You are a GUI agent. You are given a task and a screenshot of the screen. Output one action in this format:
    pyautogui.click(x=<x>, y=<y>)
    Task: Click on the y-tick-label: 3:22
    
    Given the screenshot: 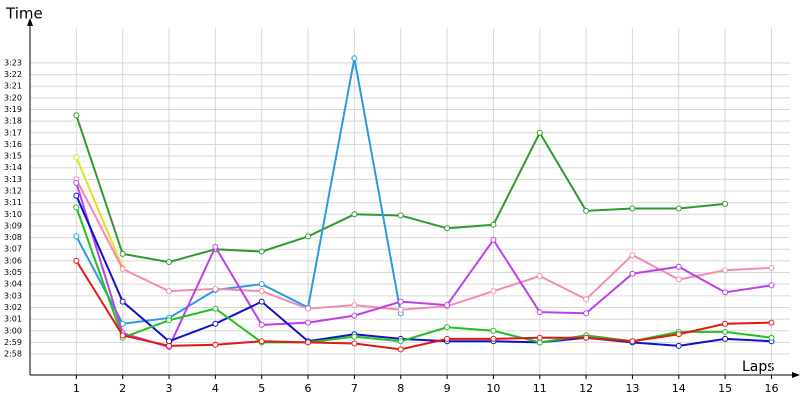 What is the action you would take?
    pyautogui.click(x=13, y=74)
    